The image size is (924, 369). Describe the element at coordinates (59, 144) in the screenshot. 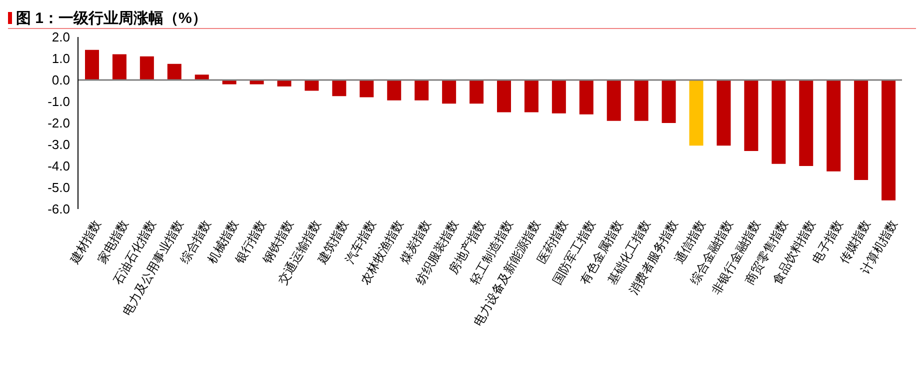

I see `y-tick-label: -3.0` at that location.